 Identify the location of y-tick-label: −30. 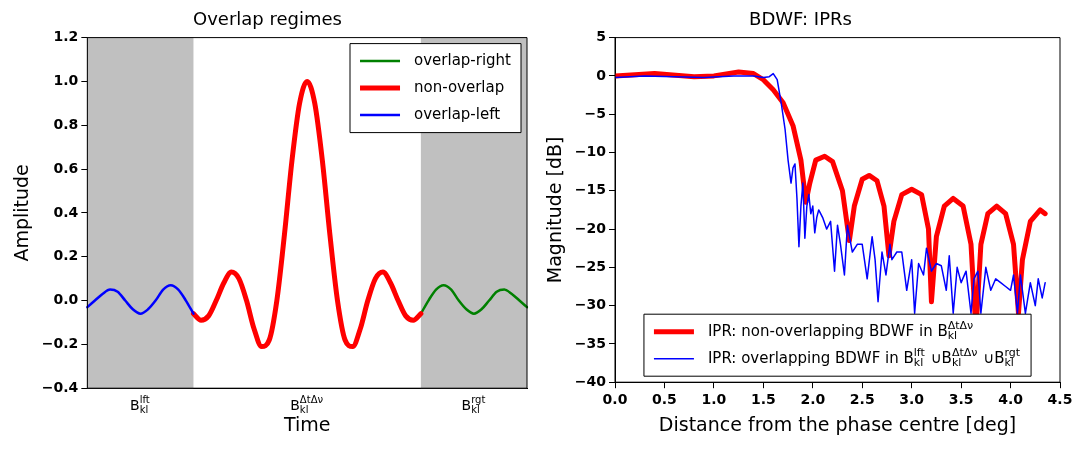
(590, 304).